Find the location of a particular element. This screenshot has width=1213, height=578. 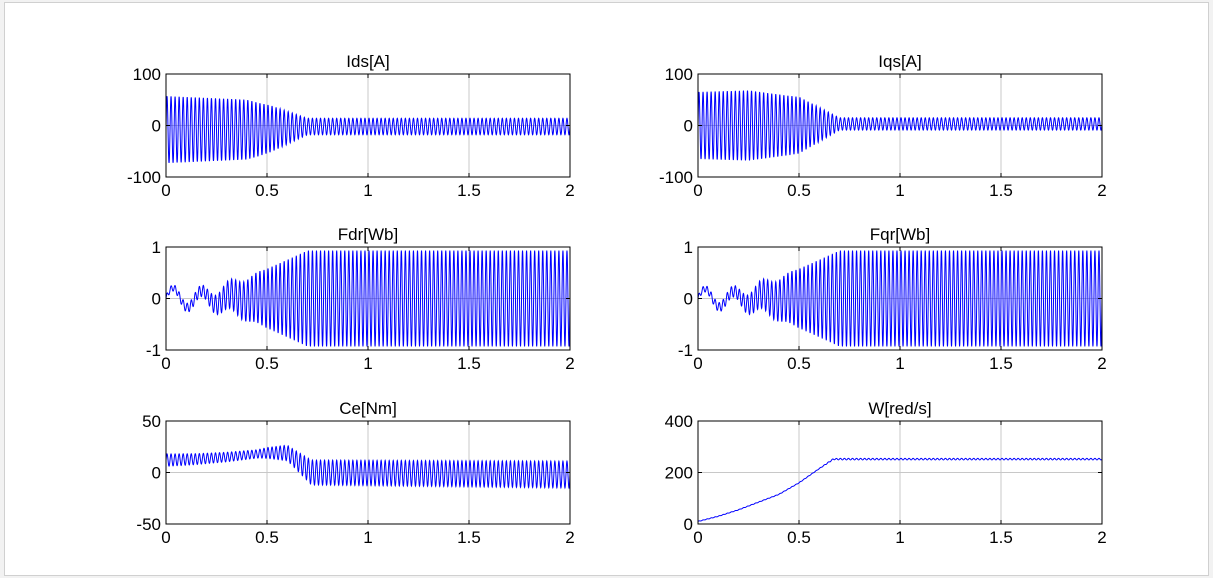

subplot-title: Fdr[Wb] is located at coordinates (368, 234).